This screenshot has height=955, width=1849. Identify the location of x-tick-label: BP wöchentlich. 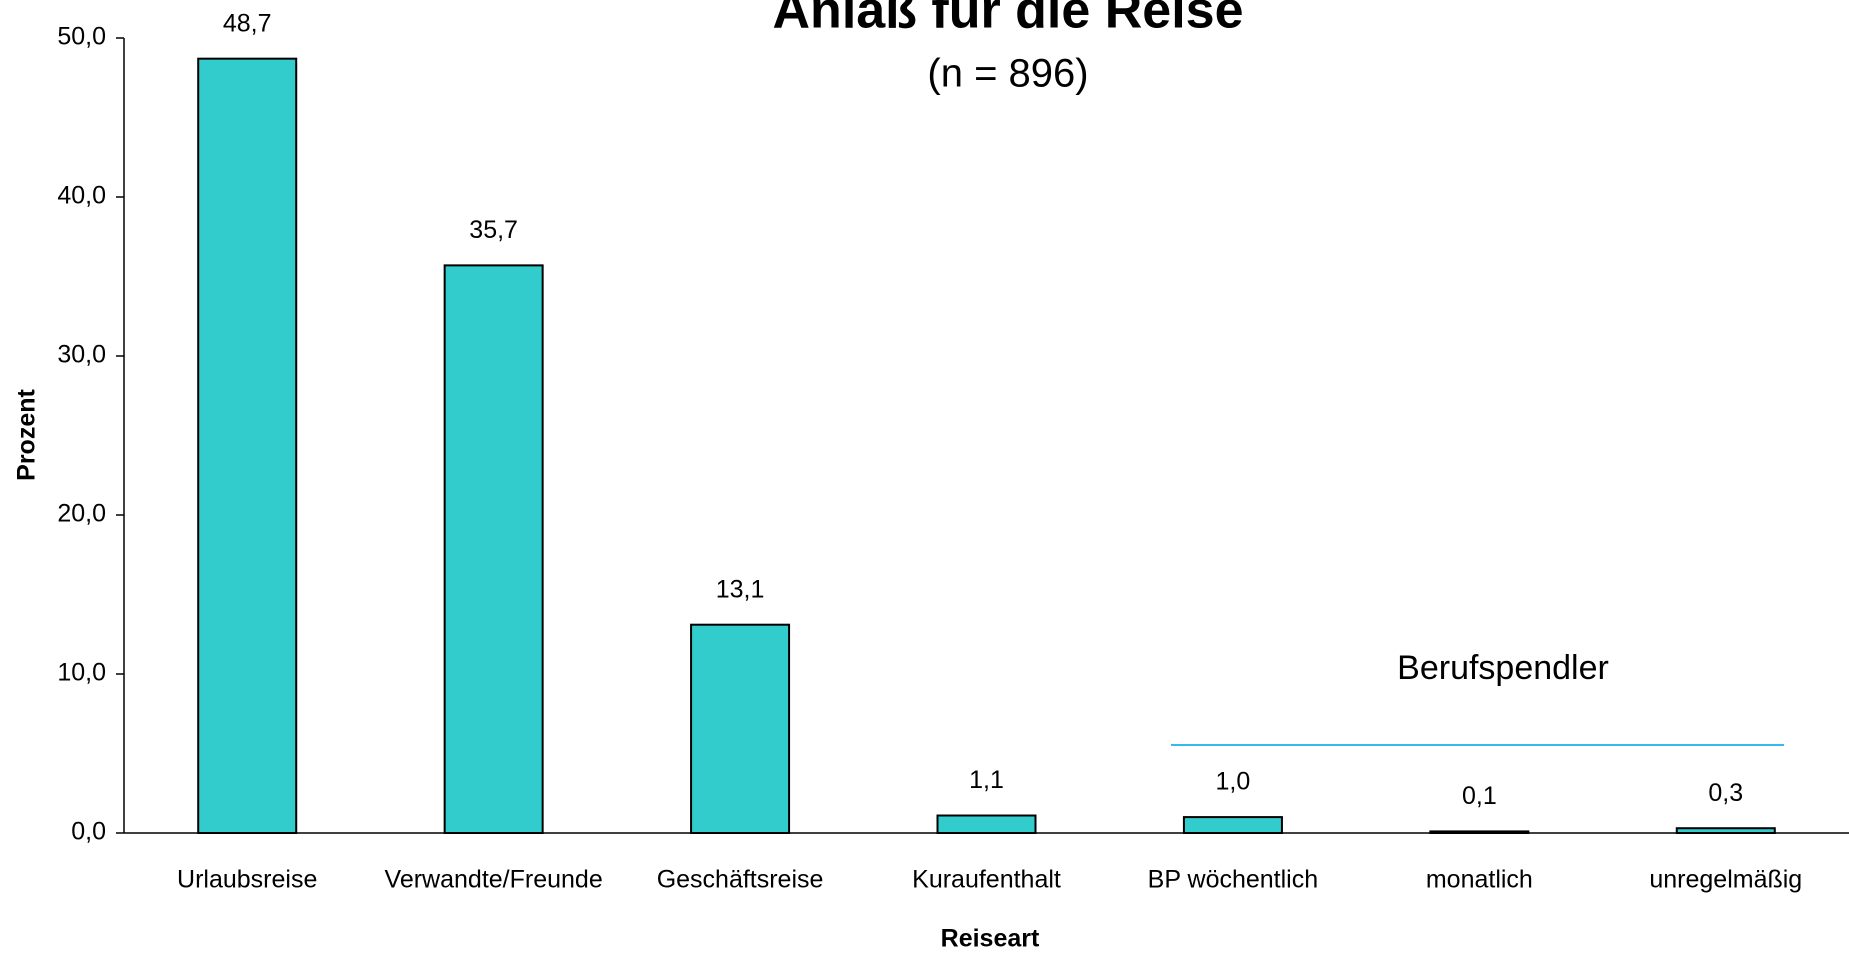
(1233, 880).